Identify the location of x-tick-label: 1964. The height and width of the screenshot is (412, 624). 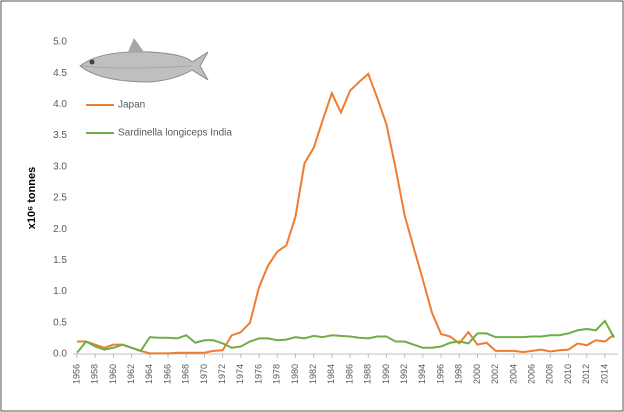
(149, 374).